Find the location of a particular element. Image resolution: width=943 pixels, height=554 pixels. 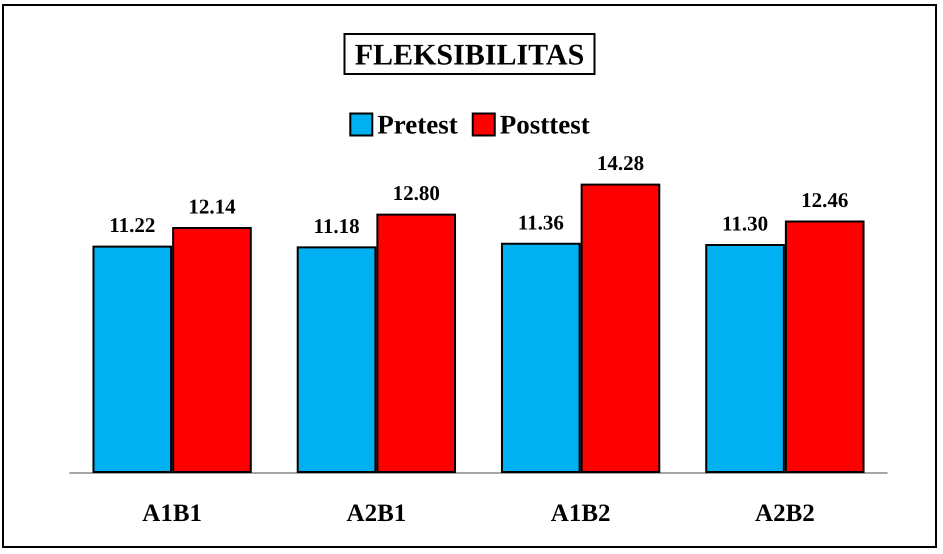

legend-label: Posttest is located at coordinates (545, 125).